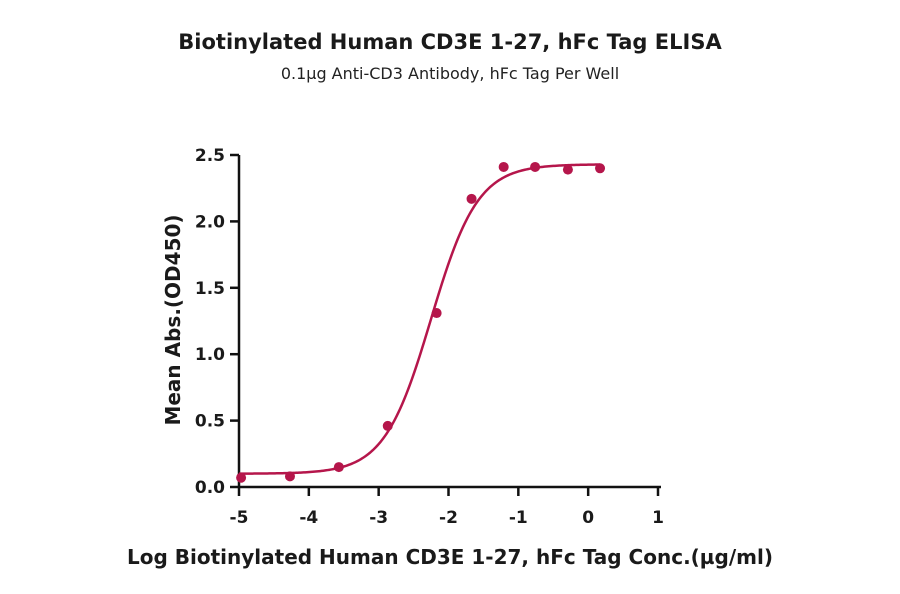 This screenshot has width=900, height=594. Describe the element at coordinates (588, 518) in the screenshot. I see `x-tick-label: 0` at that location.